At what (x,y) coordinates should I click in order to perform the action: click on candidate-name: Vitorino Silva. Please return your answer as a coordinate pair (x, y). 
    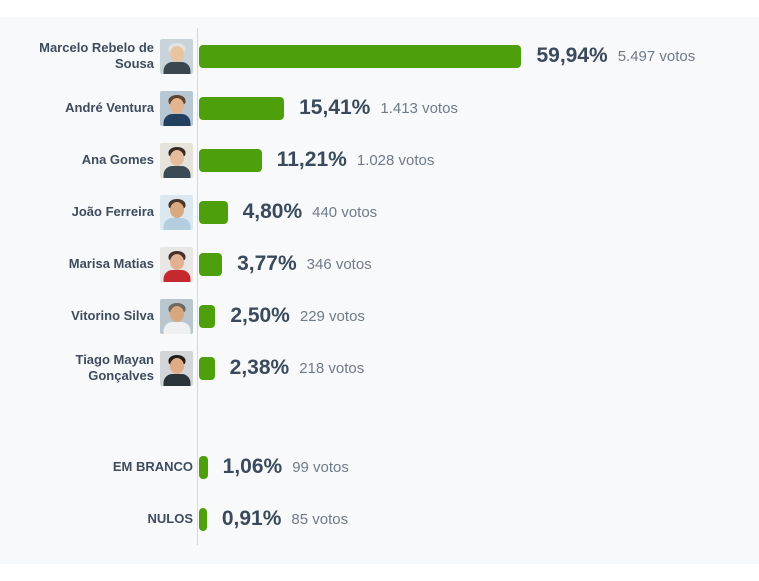
    Looking at the image, I should click on (112, 315).